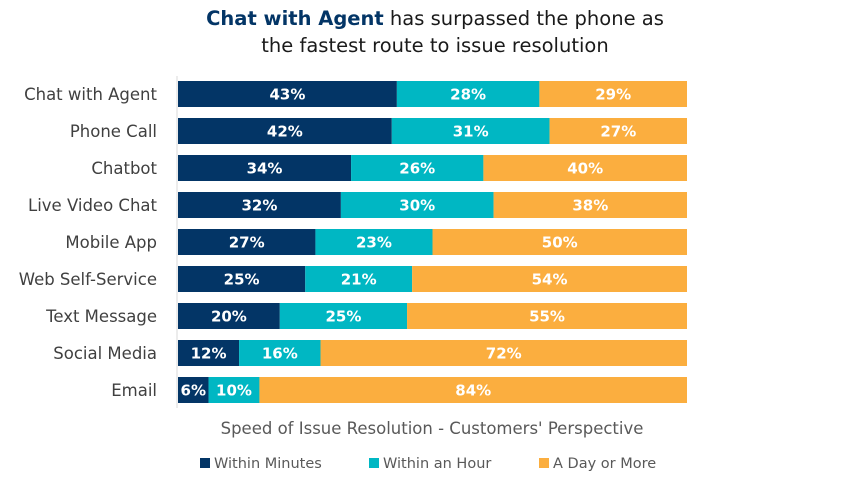 The image size is (846, 482). I want to click on category-label: Text Message, so click(101, 316).